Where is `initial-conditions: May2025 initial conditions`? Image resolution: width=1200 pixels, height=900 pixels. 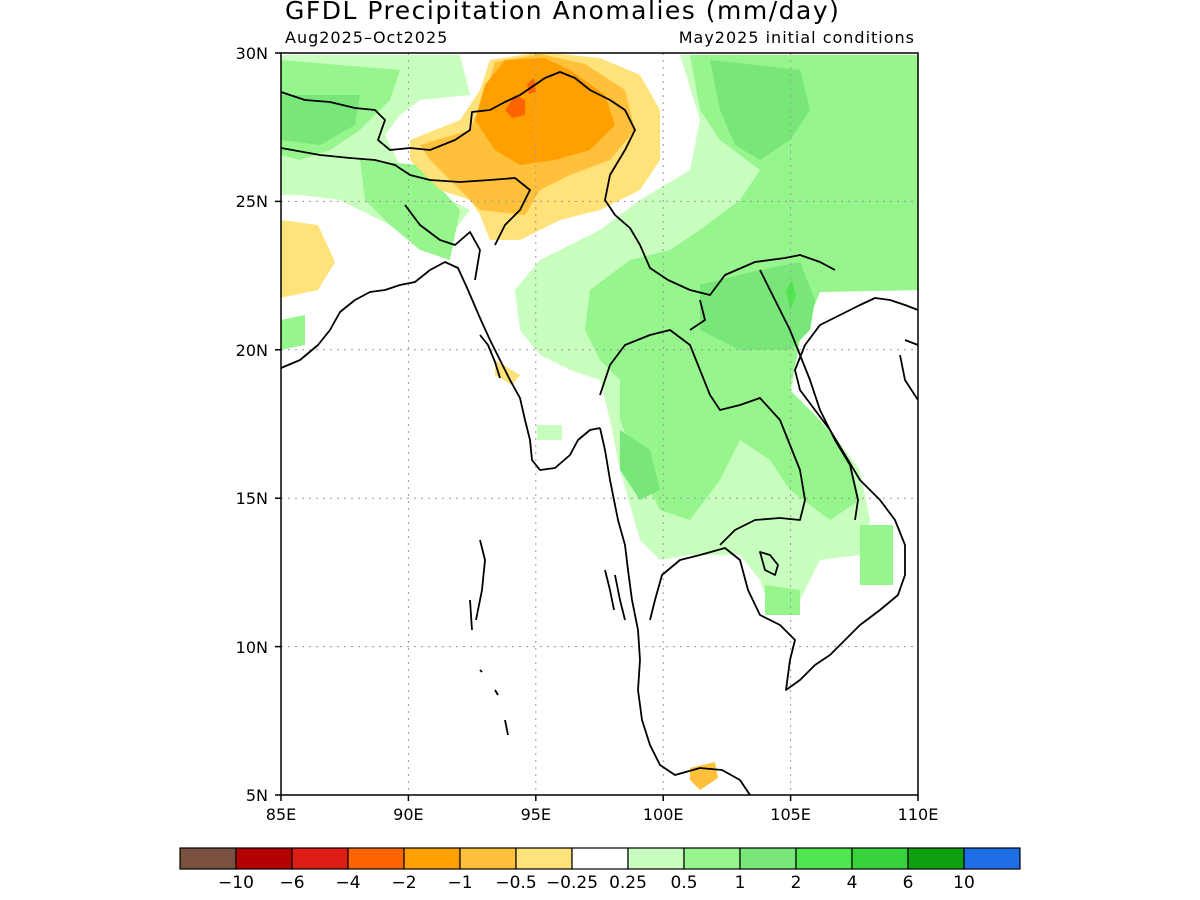 initial-conditions: May2025 initial conditions is located at coordinates (796, 37).